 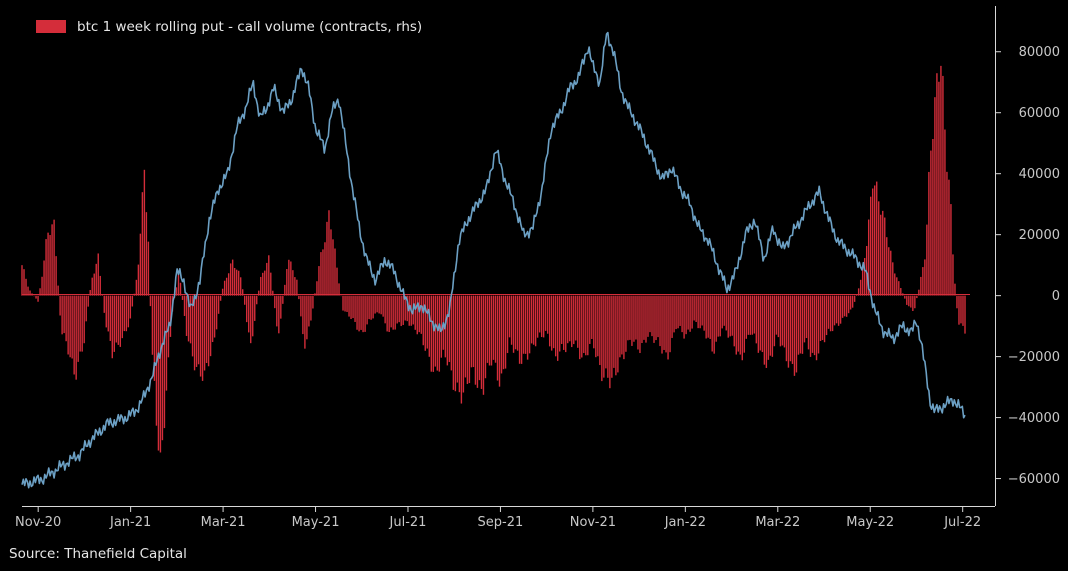 I want to click on y-tick-label: 0, so click(x=1056, y=296).